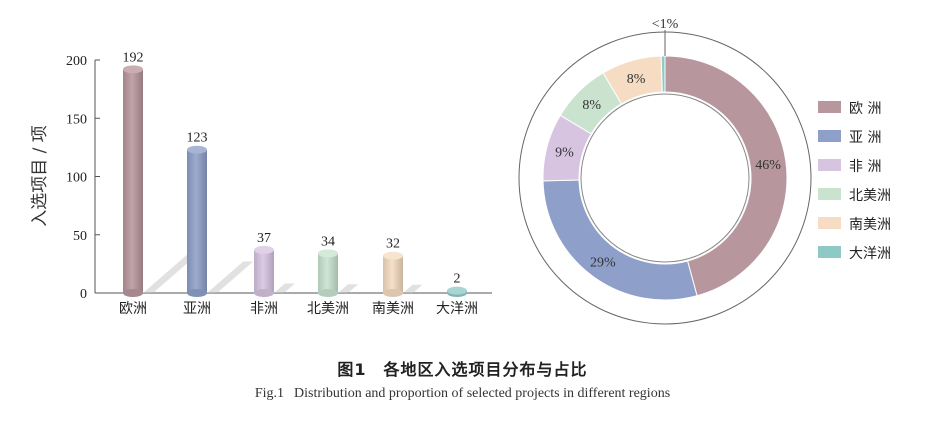  What do you see at coordinates (264, 309) in the screenshot?
I see `x-tick-label: 非洲` at bounding box center [264, 309].